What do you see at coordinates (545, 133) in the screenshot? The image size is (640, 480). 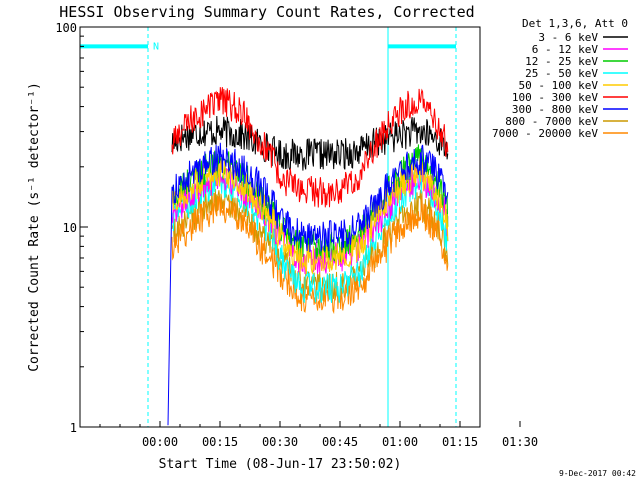 I see `legend-label-9: 7000 - 20000 keV` at bounding box center [545, 133].